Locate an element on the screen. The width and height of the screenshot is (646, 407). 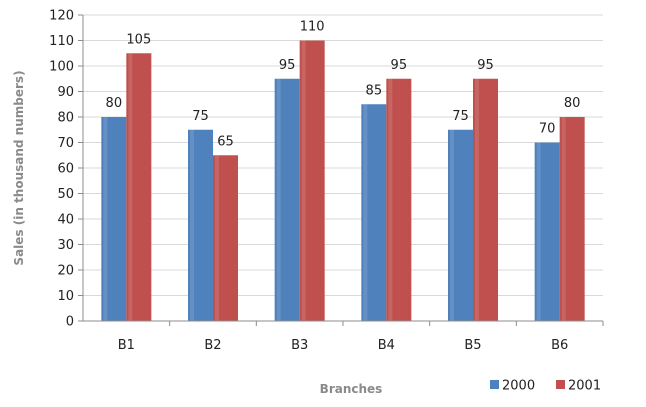
x-category-label: B5 is located at coordinates (472, 345).